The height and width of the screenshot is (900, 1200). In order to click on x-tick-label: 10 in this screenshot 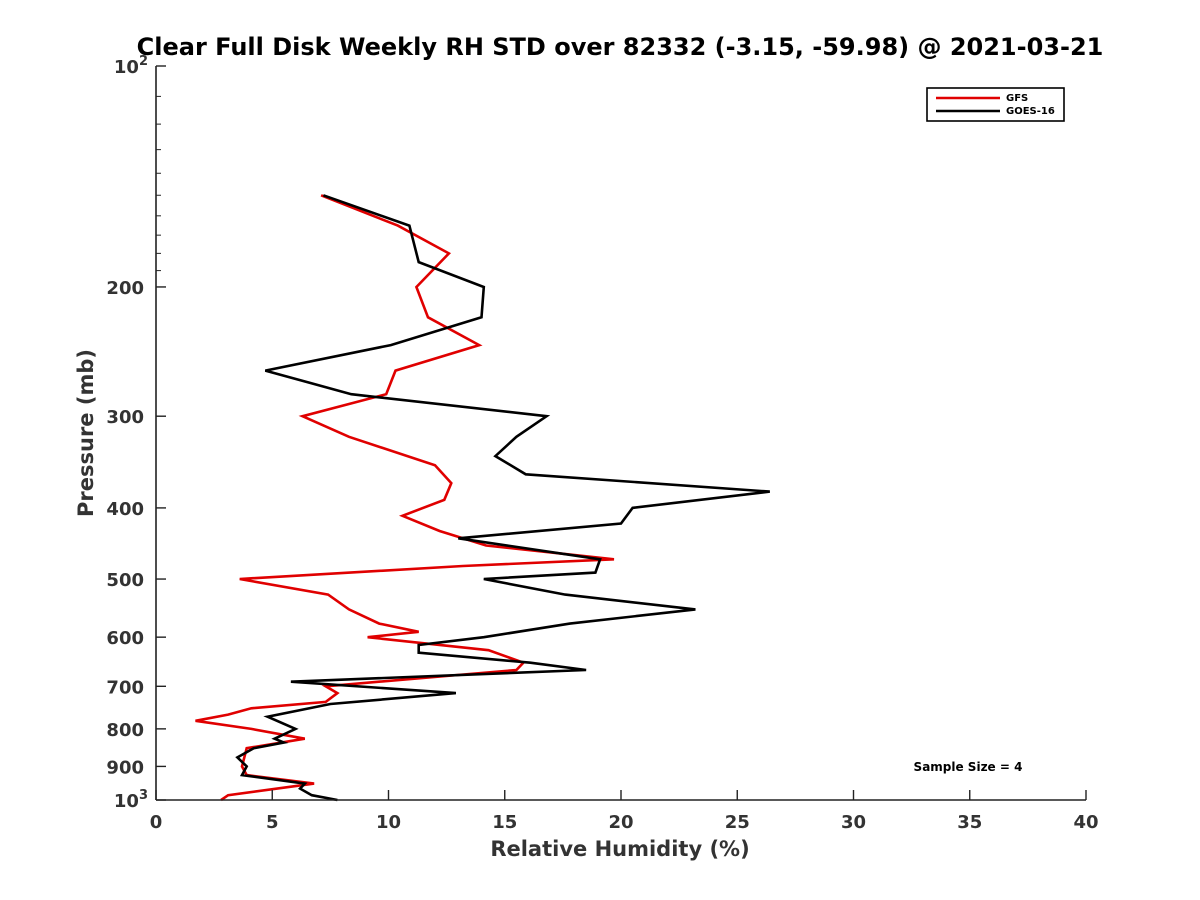, I will do `click(388, 822)`.